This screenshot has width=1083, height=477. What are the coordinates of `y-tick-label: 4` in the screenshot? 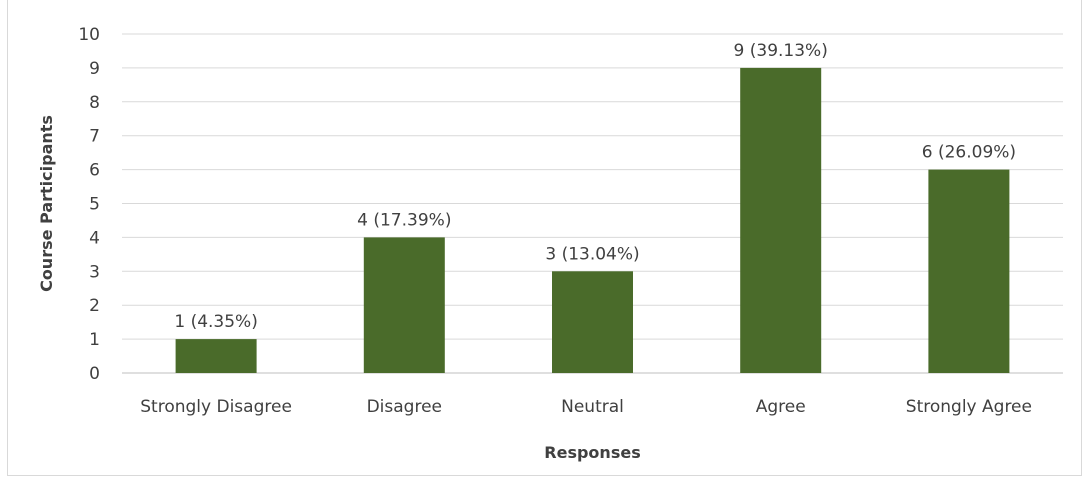 It's located at (94, 238).